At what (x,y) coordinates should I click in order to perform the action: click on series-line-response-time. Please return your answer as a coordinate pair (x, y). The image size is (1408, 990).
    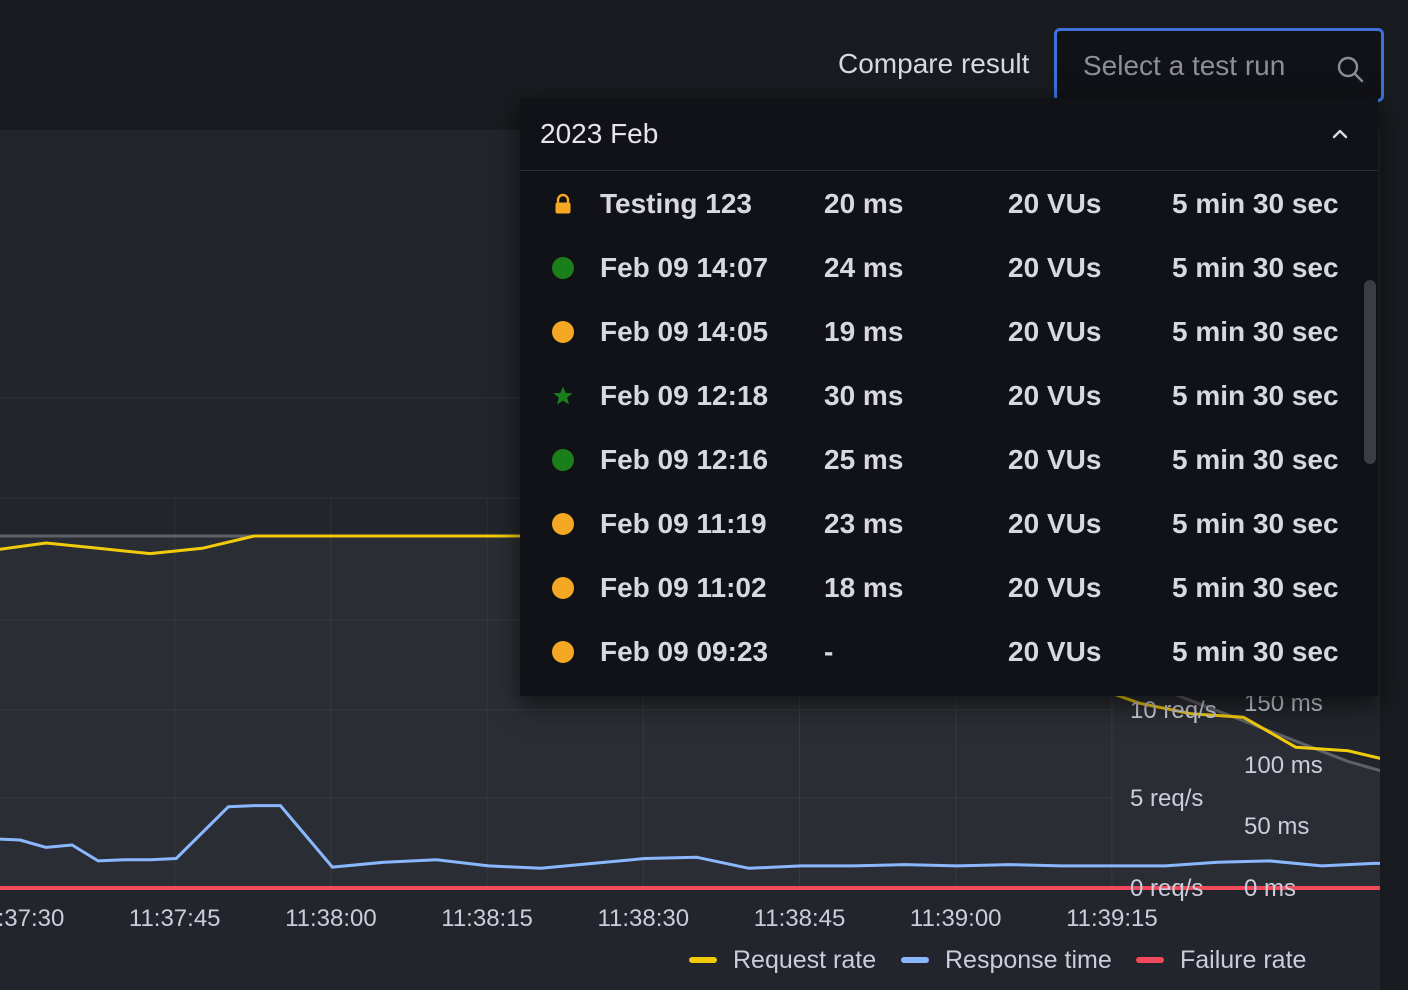
    Looking at the image, I should click on (690, 837).